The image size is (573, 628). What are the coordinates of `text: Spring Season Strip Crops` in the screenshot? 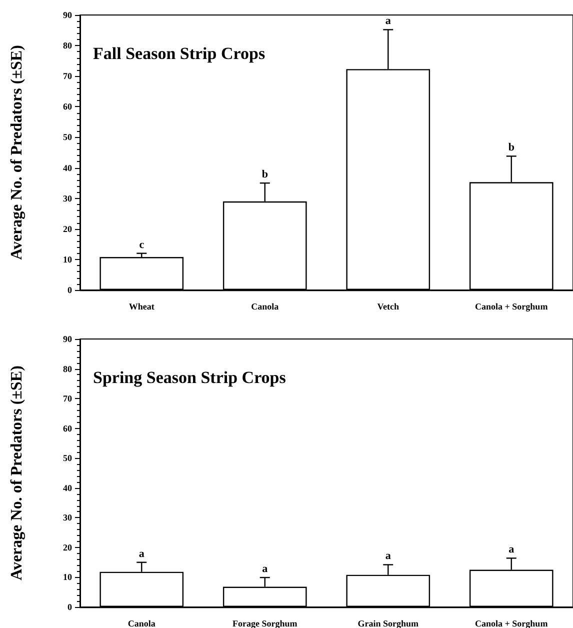 It's located at (189, 377).